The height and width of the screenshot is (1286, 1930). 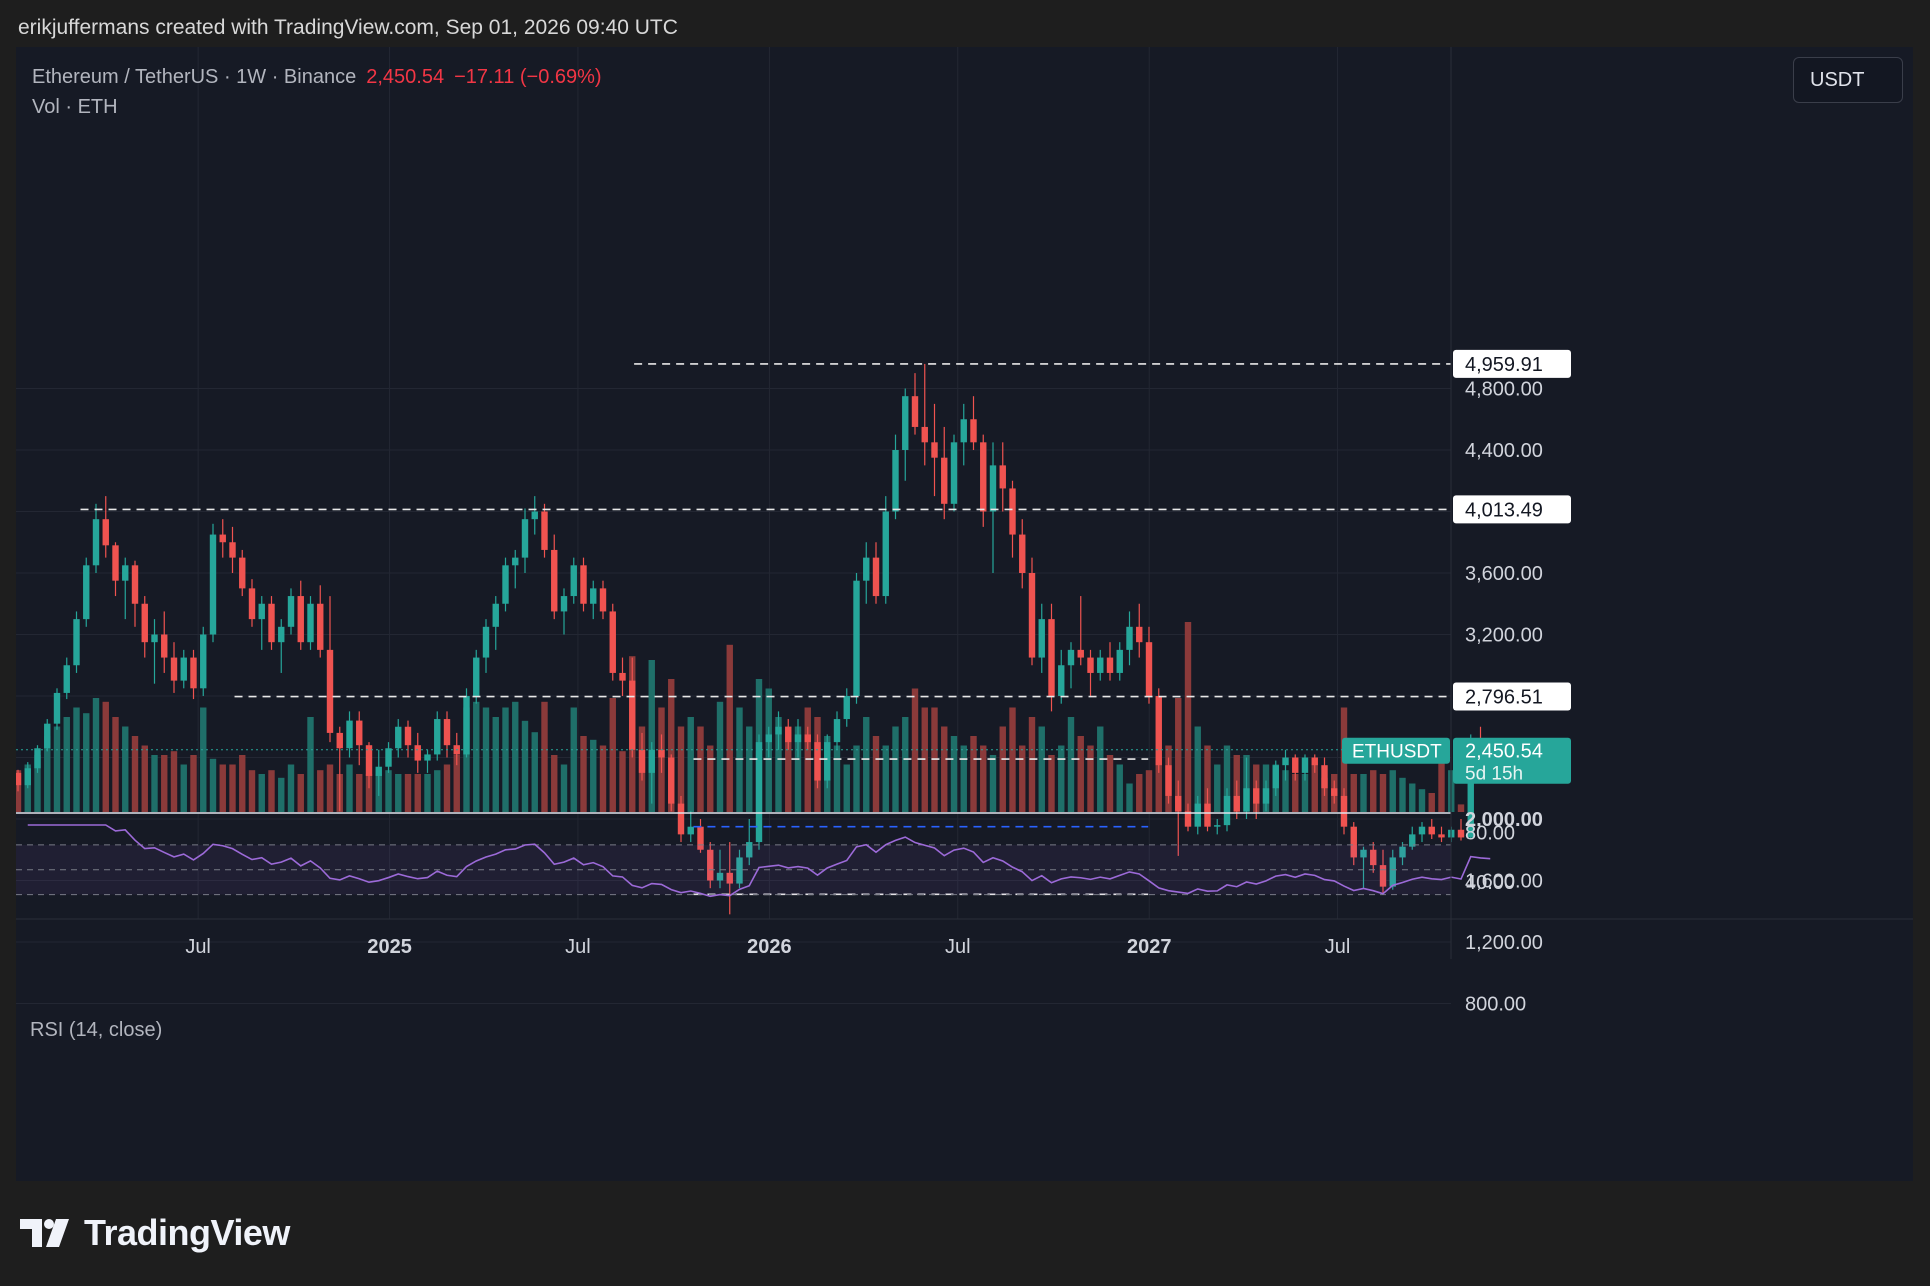 I want to click on y-tick-label: 3,200.00, so click(x=1504, y=636).